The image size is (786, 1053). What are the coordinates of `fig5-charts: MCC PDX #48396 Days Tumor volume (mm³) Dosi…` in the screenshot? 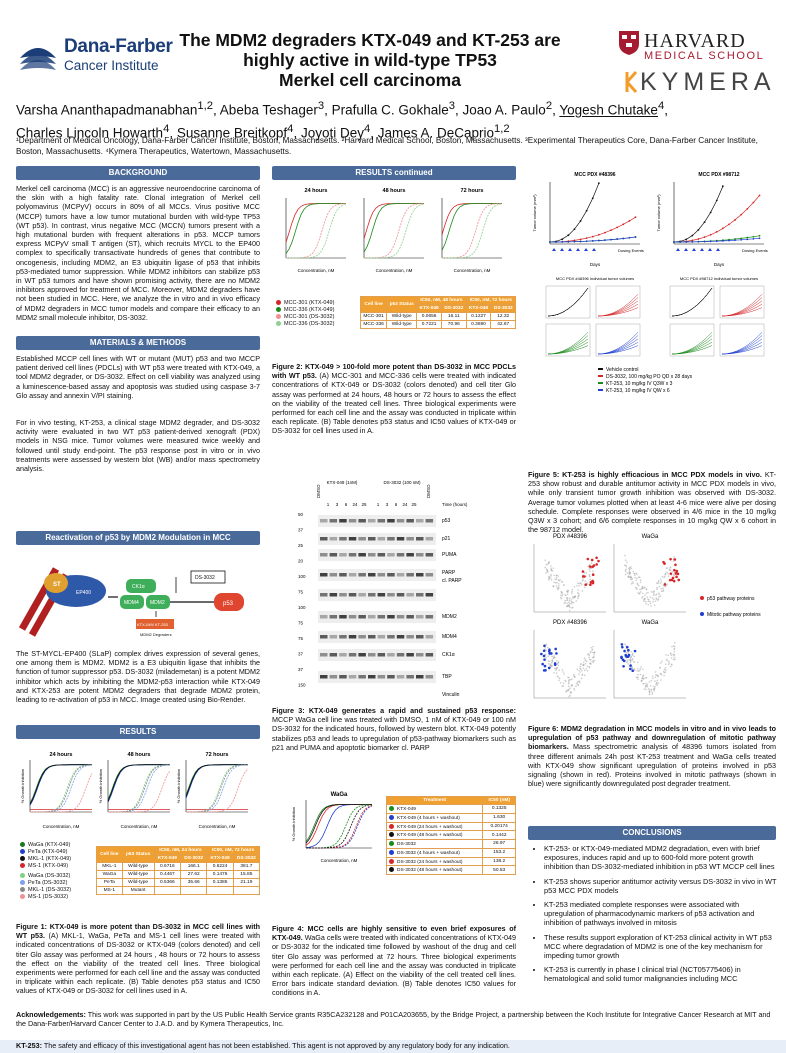 It's located at (652, 314).